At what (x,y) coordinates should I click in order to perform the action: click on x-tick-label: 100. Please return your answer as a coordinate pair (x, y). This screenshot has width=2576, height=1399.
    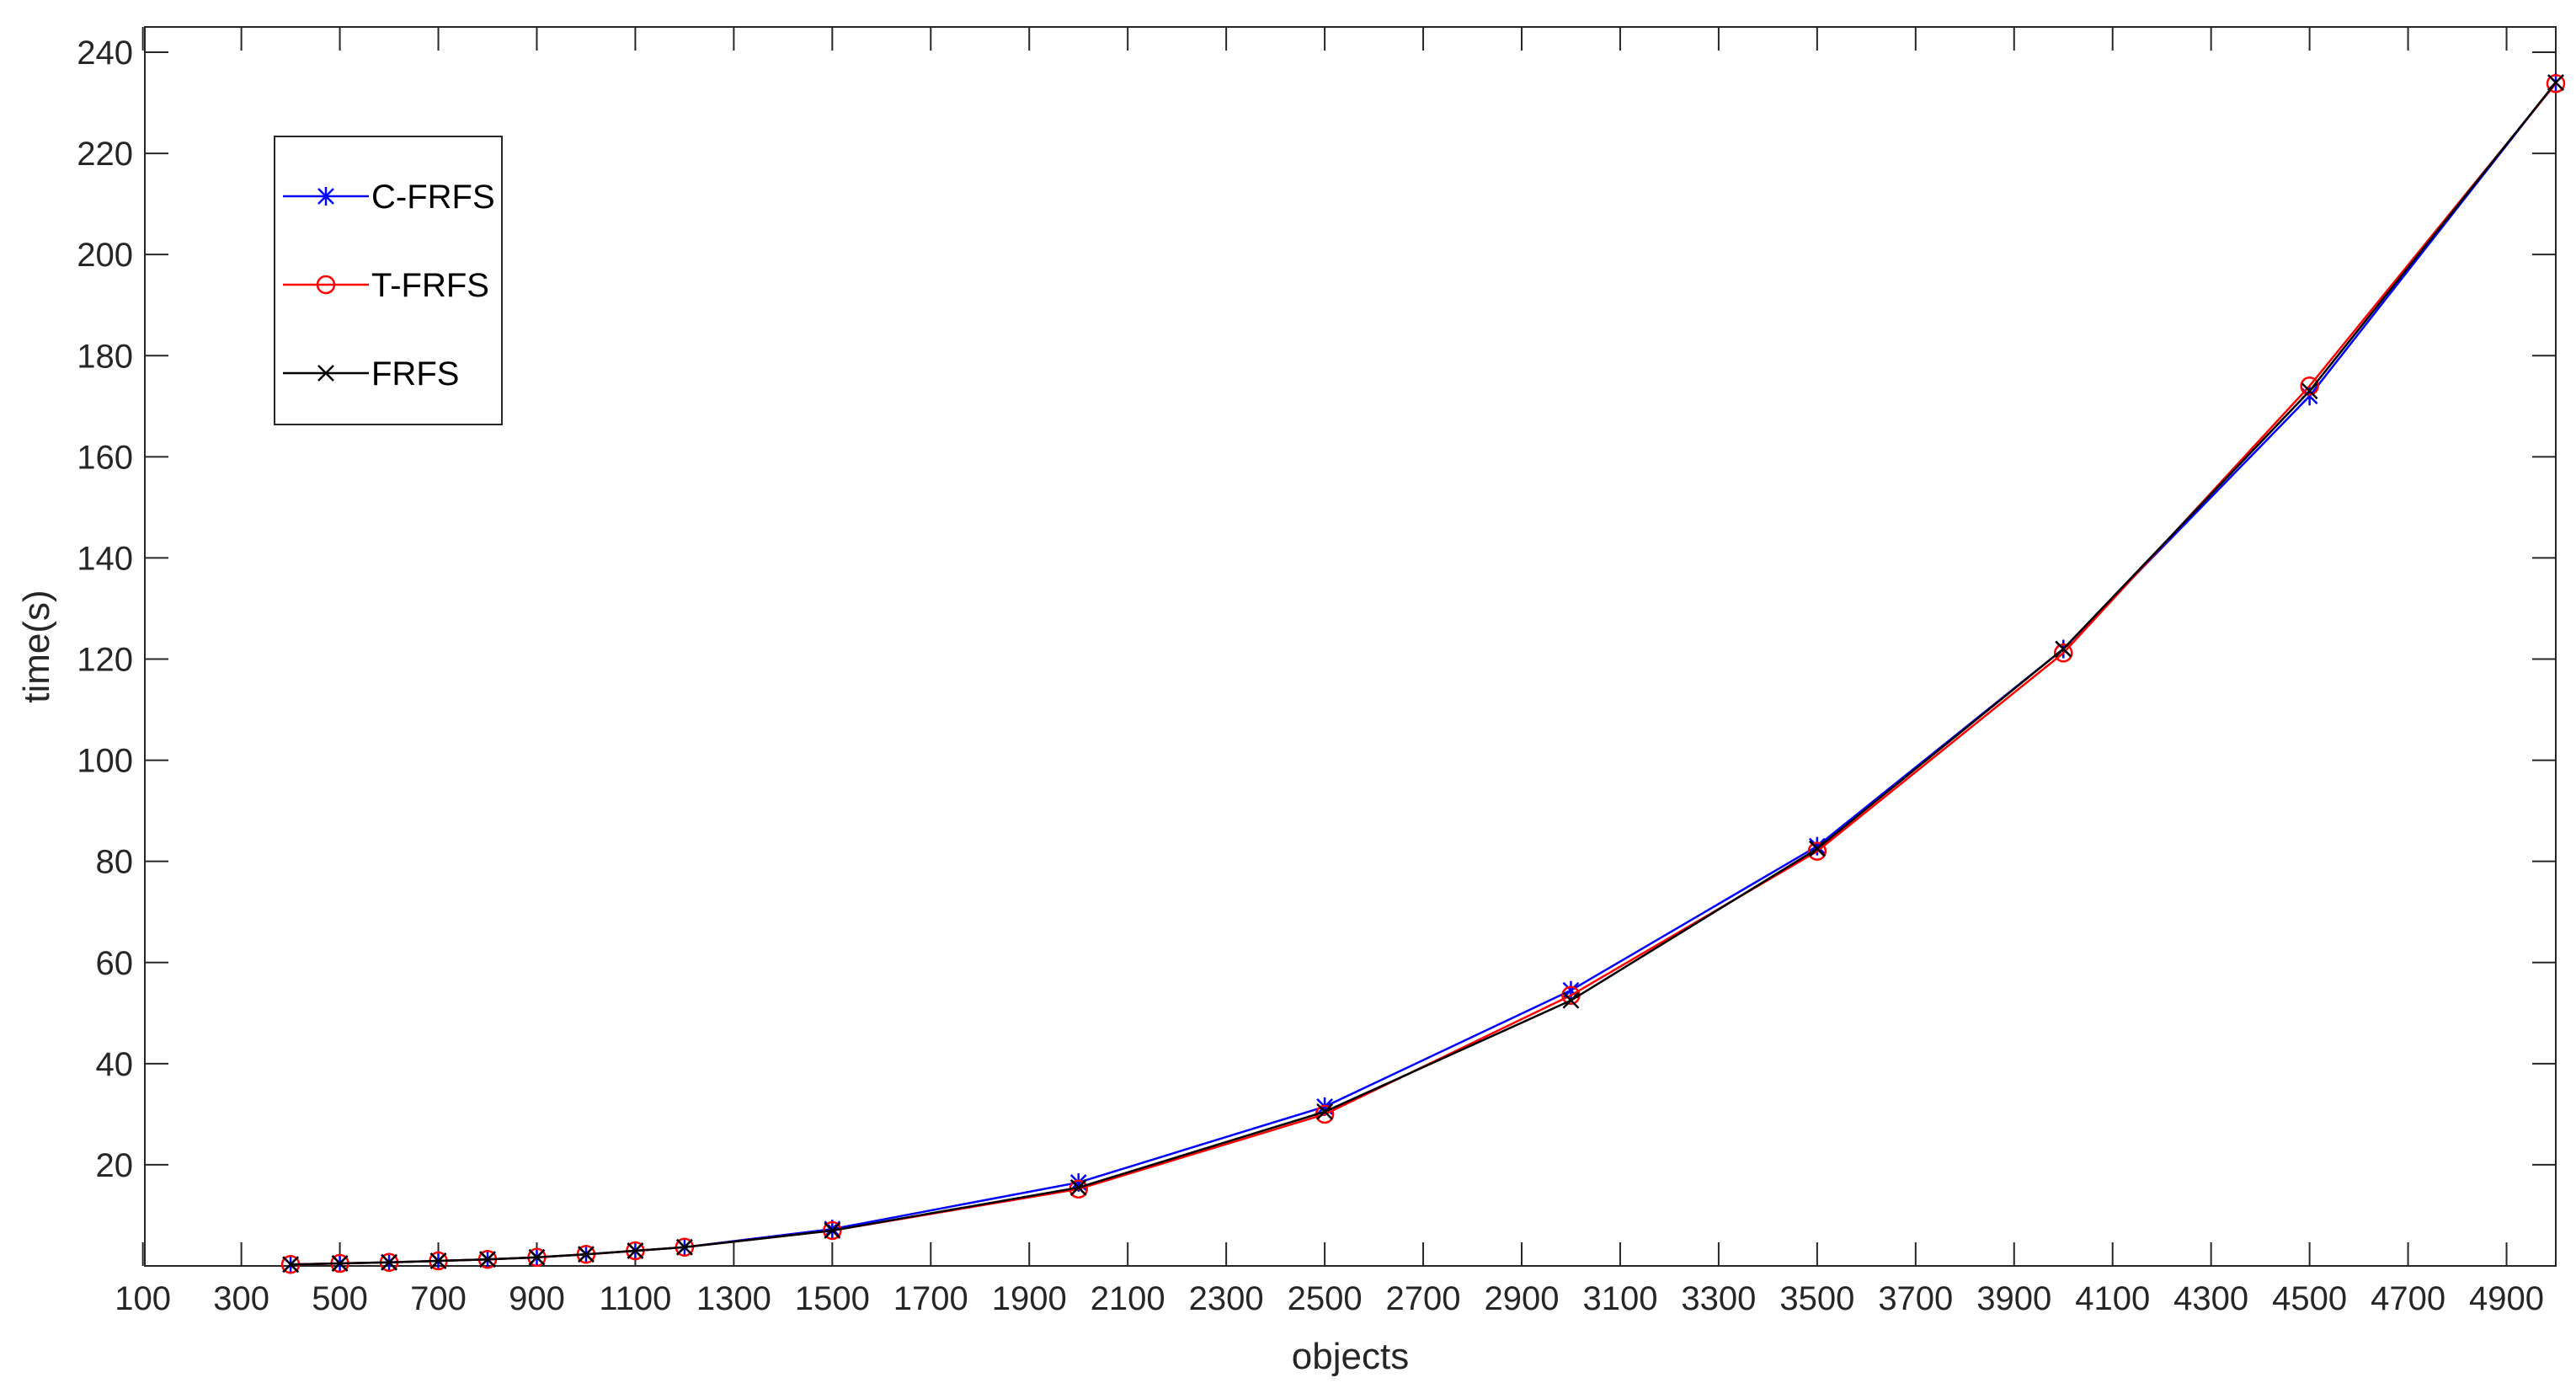
    Looking at the image, I should click on (143, 1298).